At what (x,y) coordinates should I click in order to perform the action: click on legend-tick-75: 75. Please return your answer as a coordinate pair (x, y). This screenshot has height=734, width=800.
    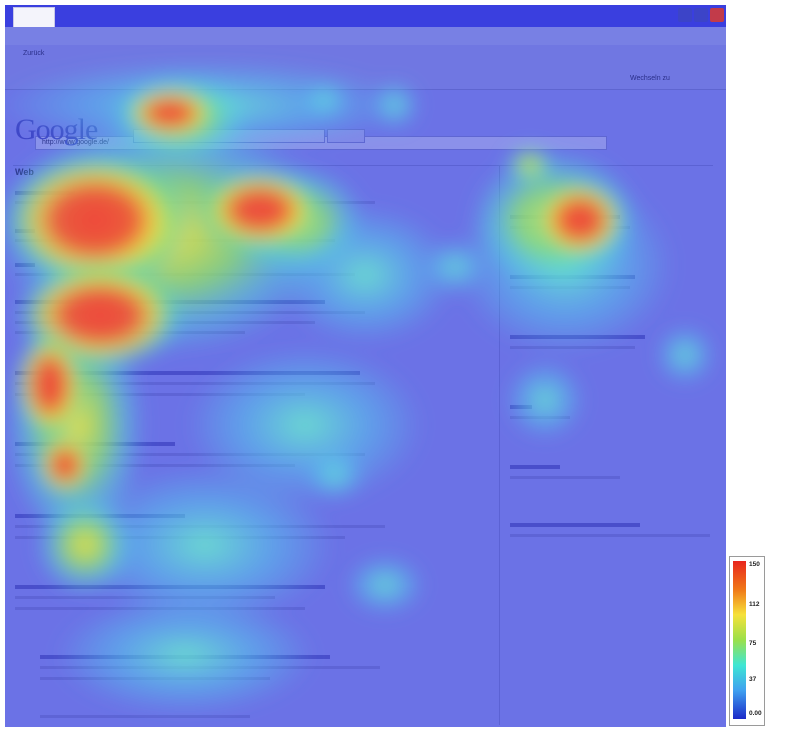
    Looking at the image, I should click on (753, 643).